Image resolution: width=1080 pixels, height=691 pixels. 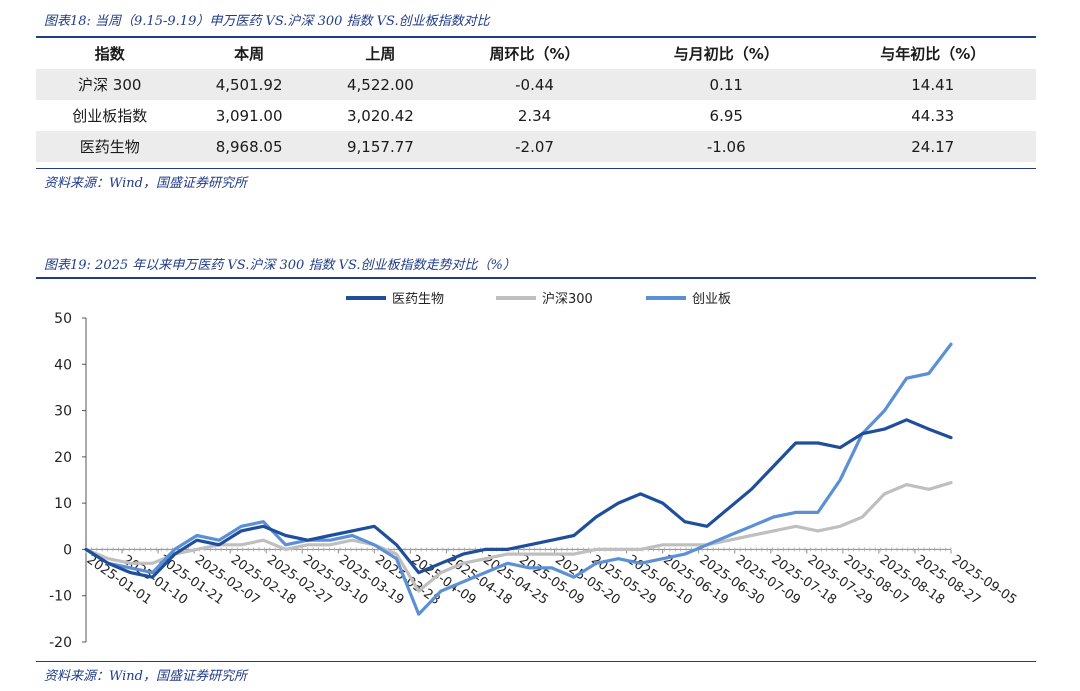 I want to click on cell-this-week: 8,968.05, so click(x=249, y=146).